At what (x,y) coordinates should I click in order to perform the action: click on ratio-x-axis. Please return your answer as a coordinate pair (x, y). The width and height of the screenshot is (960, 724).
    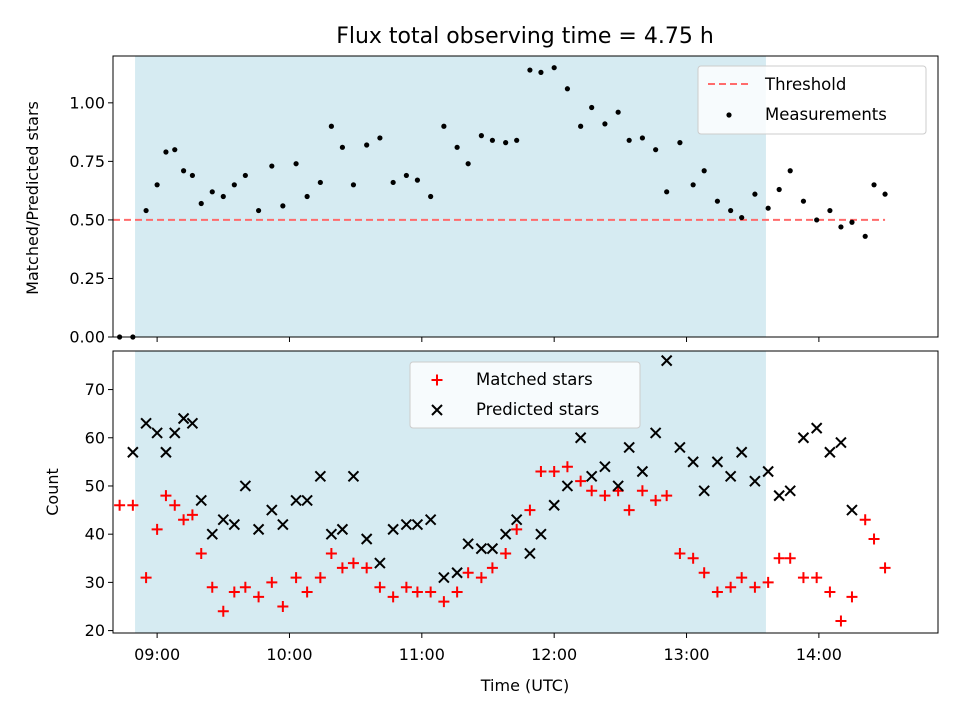
    Looking at the image, I should click on (488, 339).